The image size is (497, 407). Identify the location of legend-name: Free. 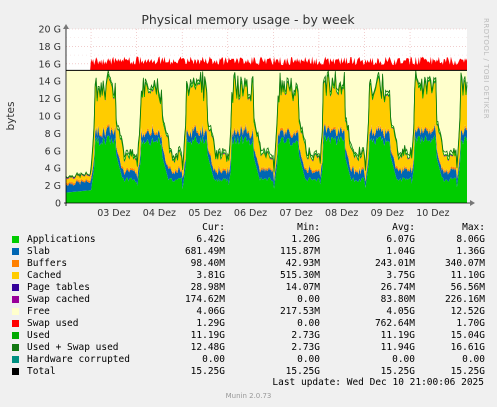
(38, 311).